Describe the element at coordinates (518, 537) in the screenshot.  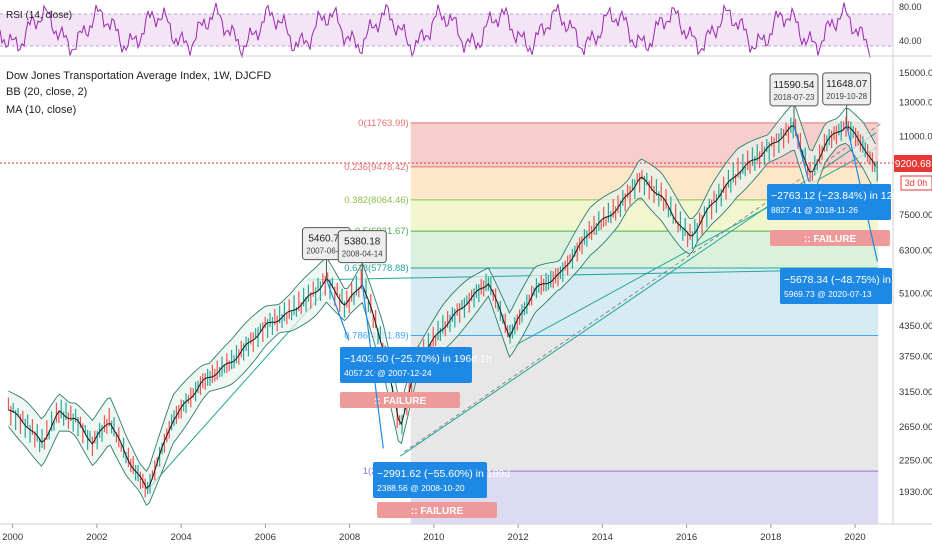
I see `x-tick-label: 2012` at that location.